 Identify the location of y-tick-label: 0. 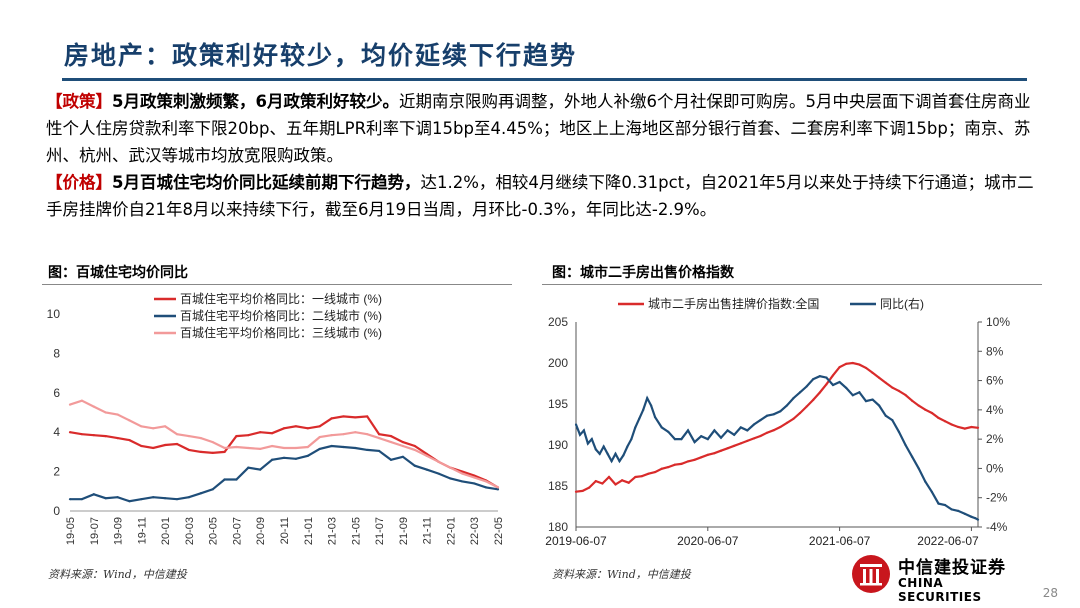
(56, 511).